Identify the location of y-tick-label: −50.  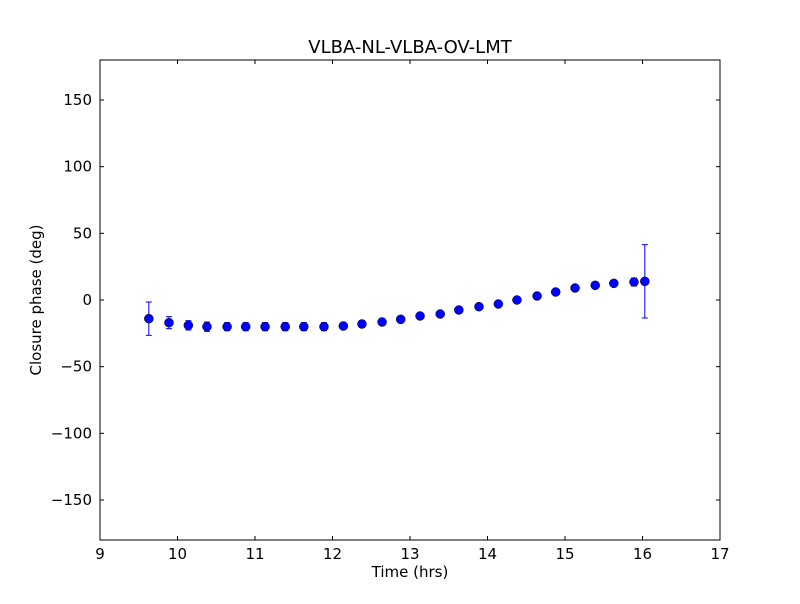
(76, 367).